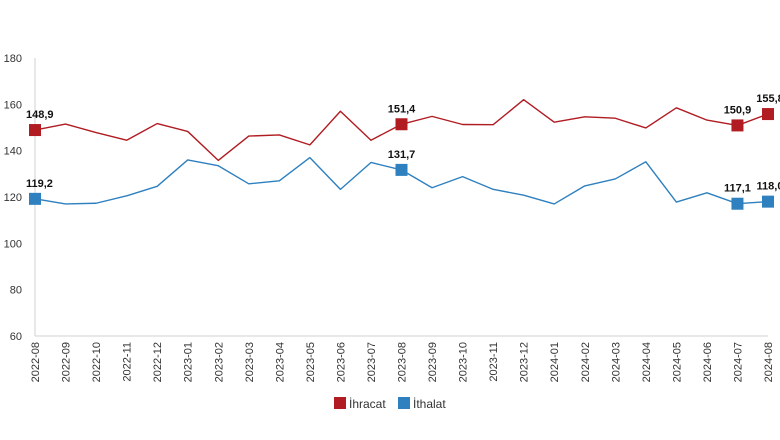 Image resolution: width=780 pixels, height=440 pixels. Describe the element at coordinates (13, 59) in the screenshot. I see `y-tick-label: 180` at that location.